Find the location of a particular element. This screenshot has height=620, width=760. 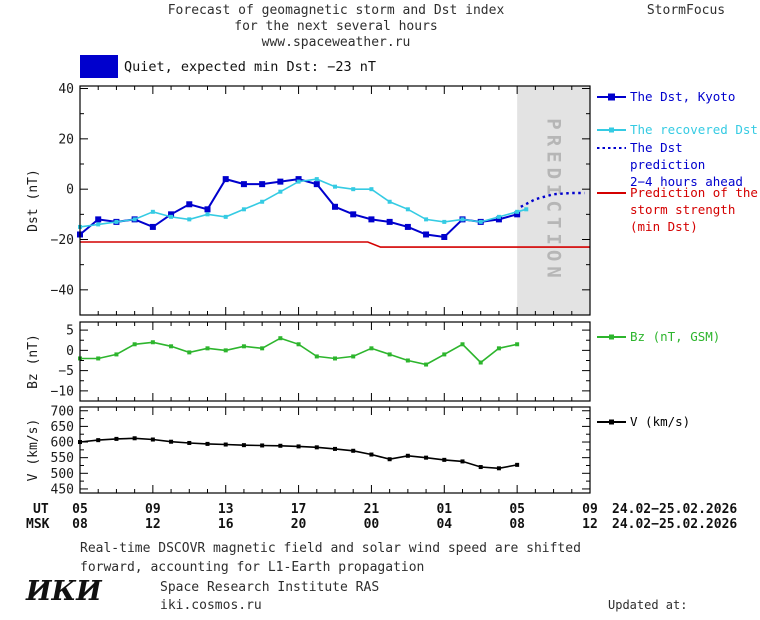

ytick-label: 650 is located at coordinates (62, 427).